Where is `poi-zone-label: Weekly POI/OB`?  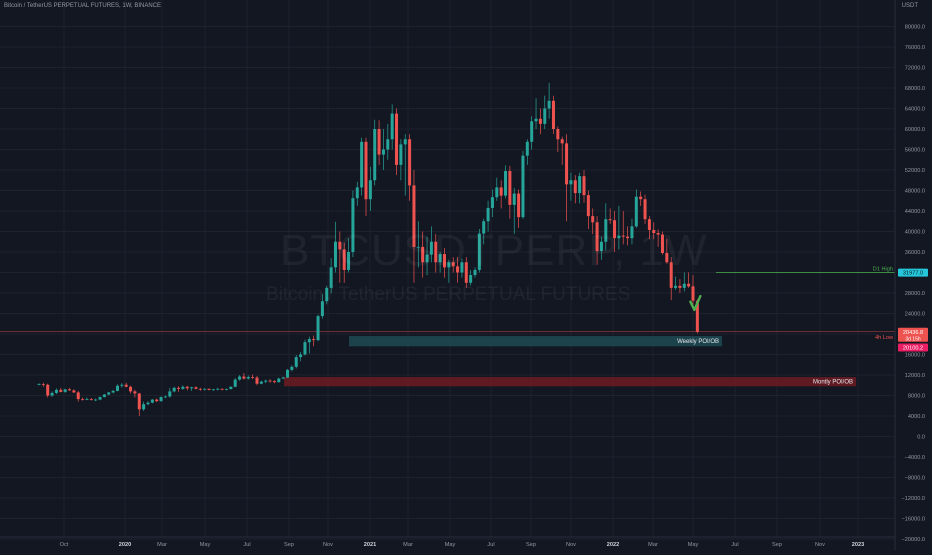 poi-zone-label: Weekly POI/OB is located at coordinates (698, 342).